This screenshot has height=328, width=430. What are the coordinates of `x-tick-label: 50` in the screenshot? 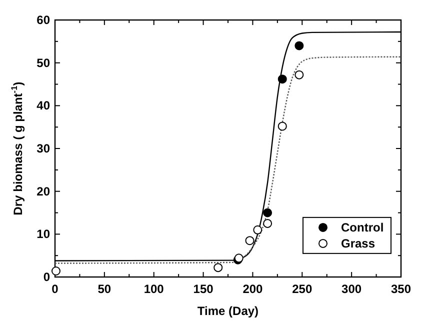 It's located at (105, 289).